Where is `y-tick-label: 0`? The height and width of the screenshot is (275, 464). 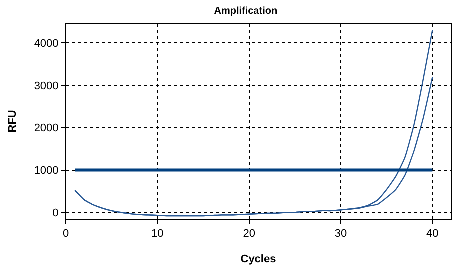 y-tick-label: 0 is located at coordinates (55, 213).